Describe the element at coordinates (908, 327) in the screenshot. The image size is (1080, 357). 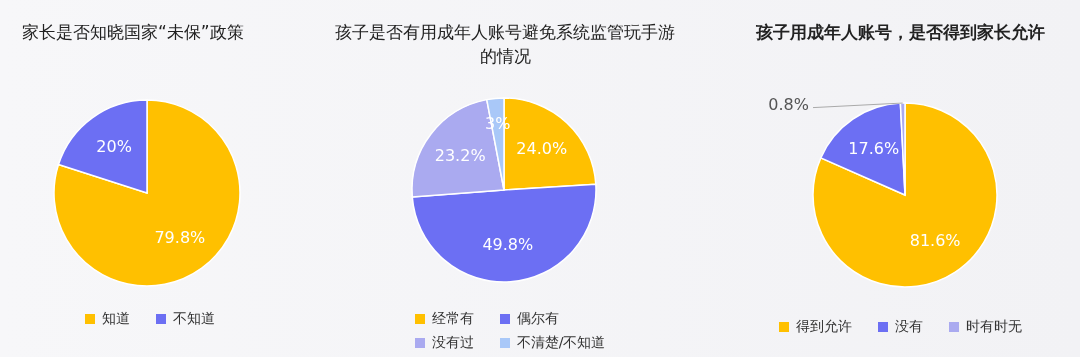
I see `legend-label: 没有` at that location.